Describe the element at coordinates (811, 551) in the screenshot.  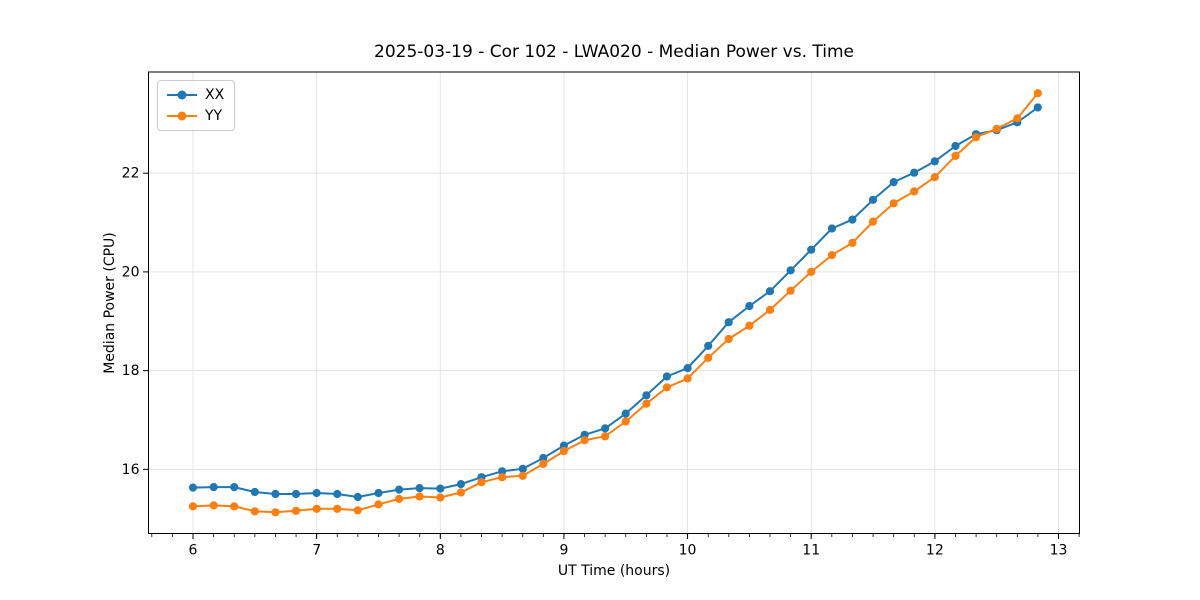
I see `x-tick-label: 11` at that location.